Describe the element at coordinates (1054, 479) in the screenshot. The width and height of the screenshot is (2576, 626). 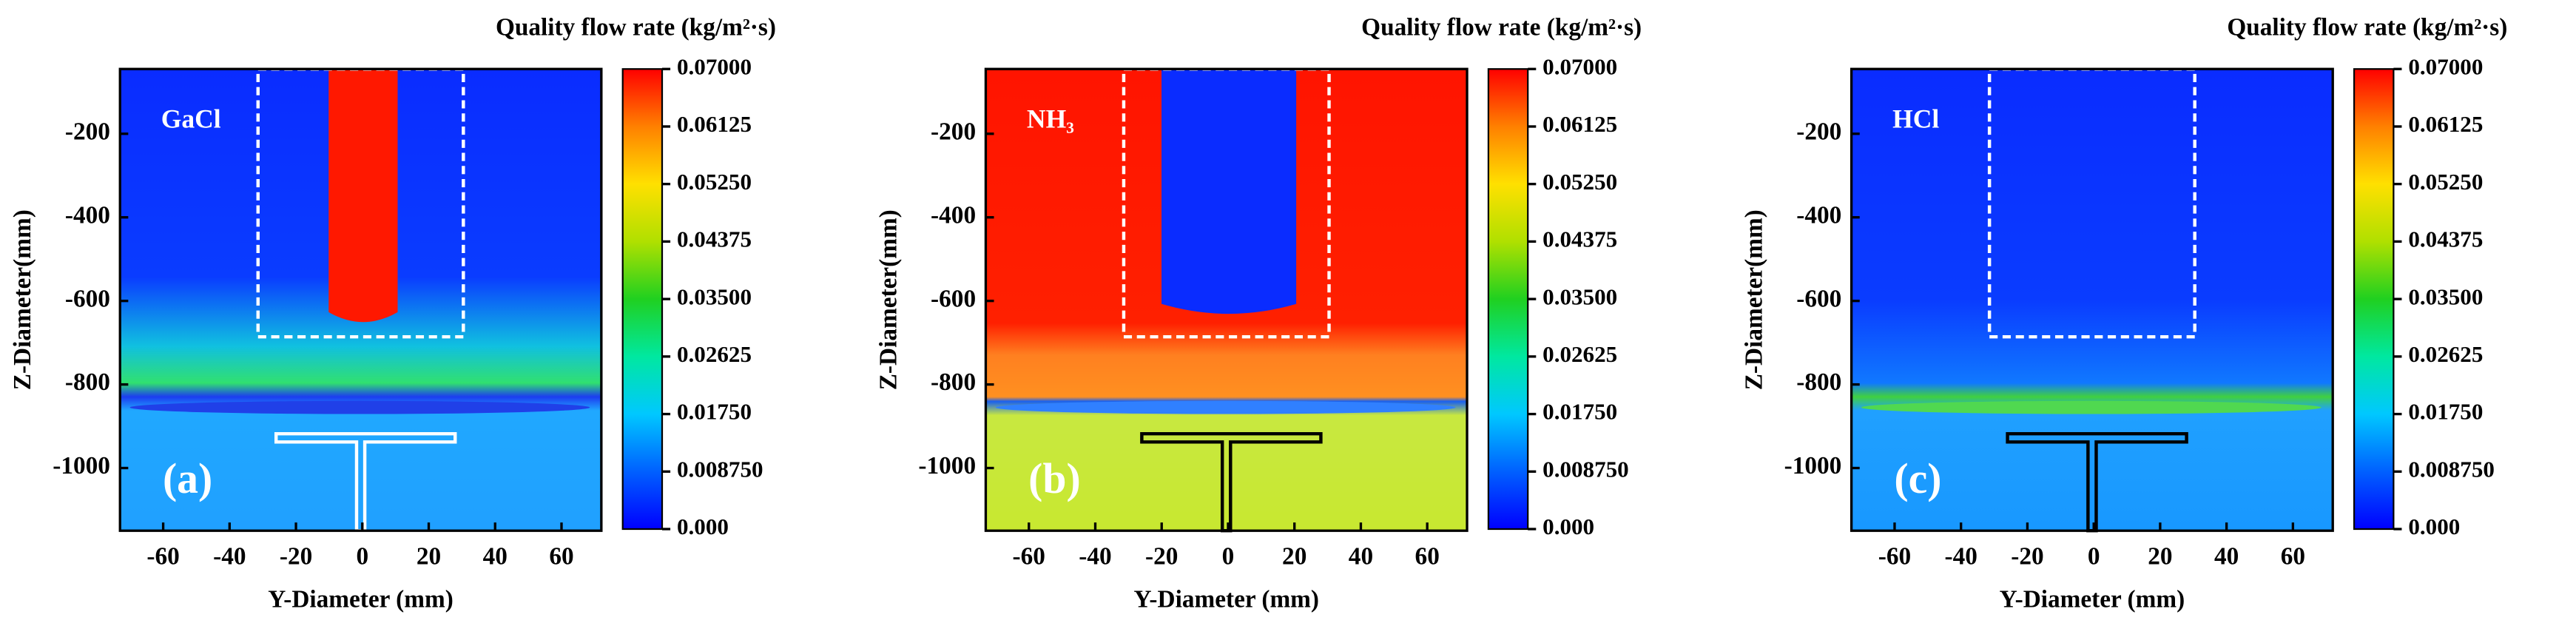
I see `panel-label: (b)` at that location.